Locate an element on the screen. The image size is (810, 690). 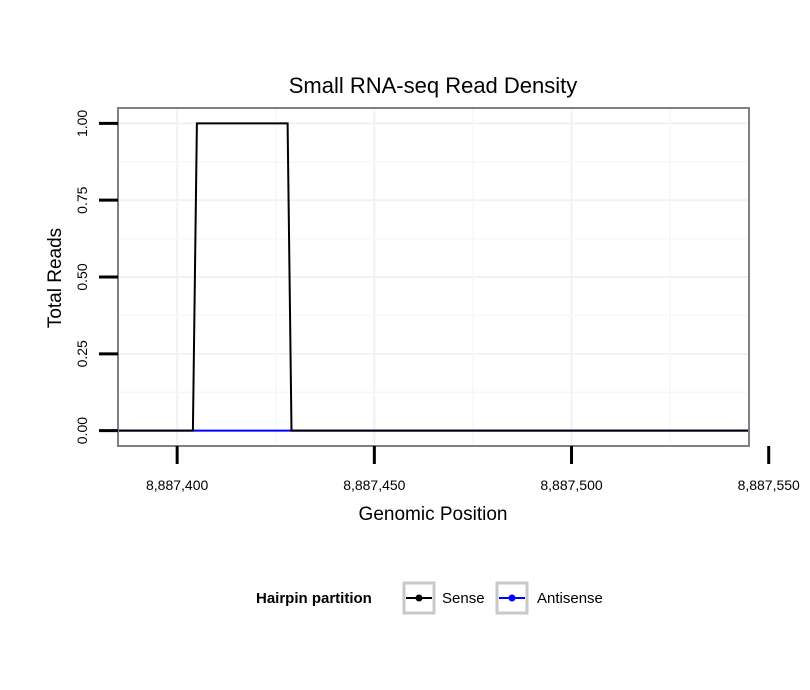
legend-item-antisense: Antisense is located at coordinates (549, 598).